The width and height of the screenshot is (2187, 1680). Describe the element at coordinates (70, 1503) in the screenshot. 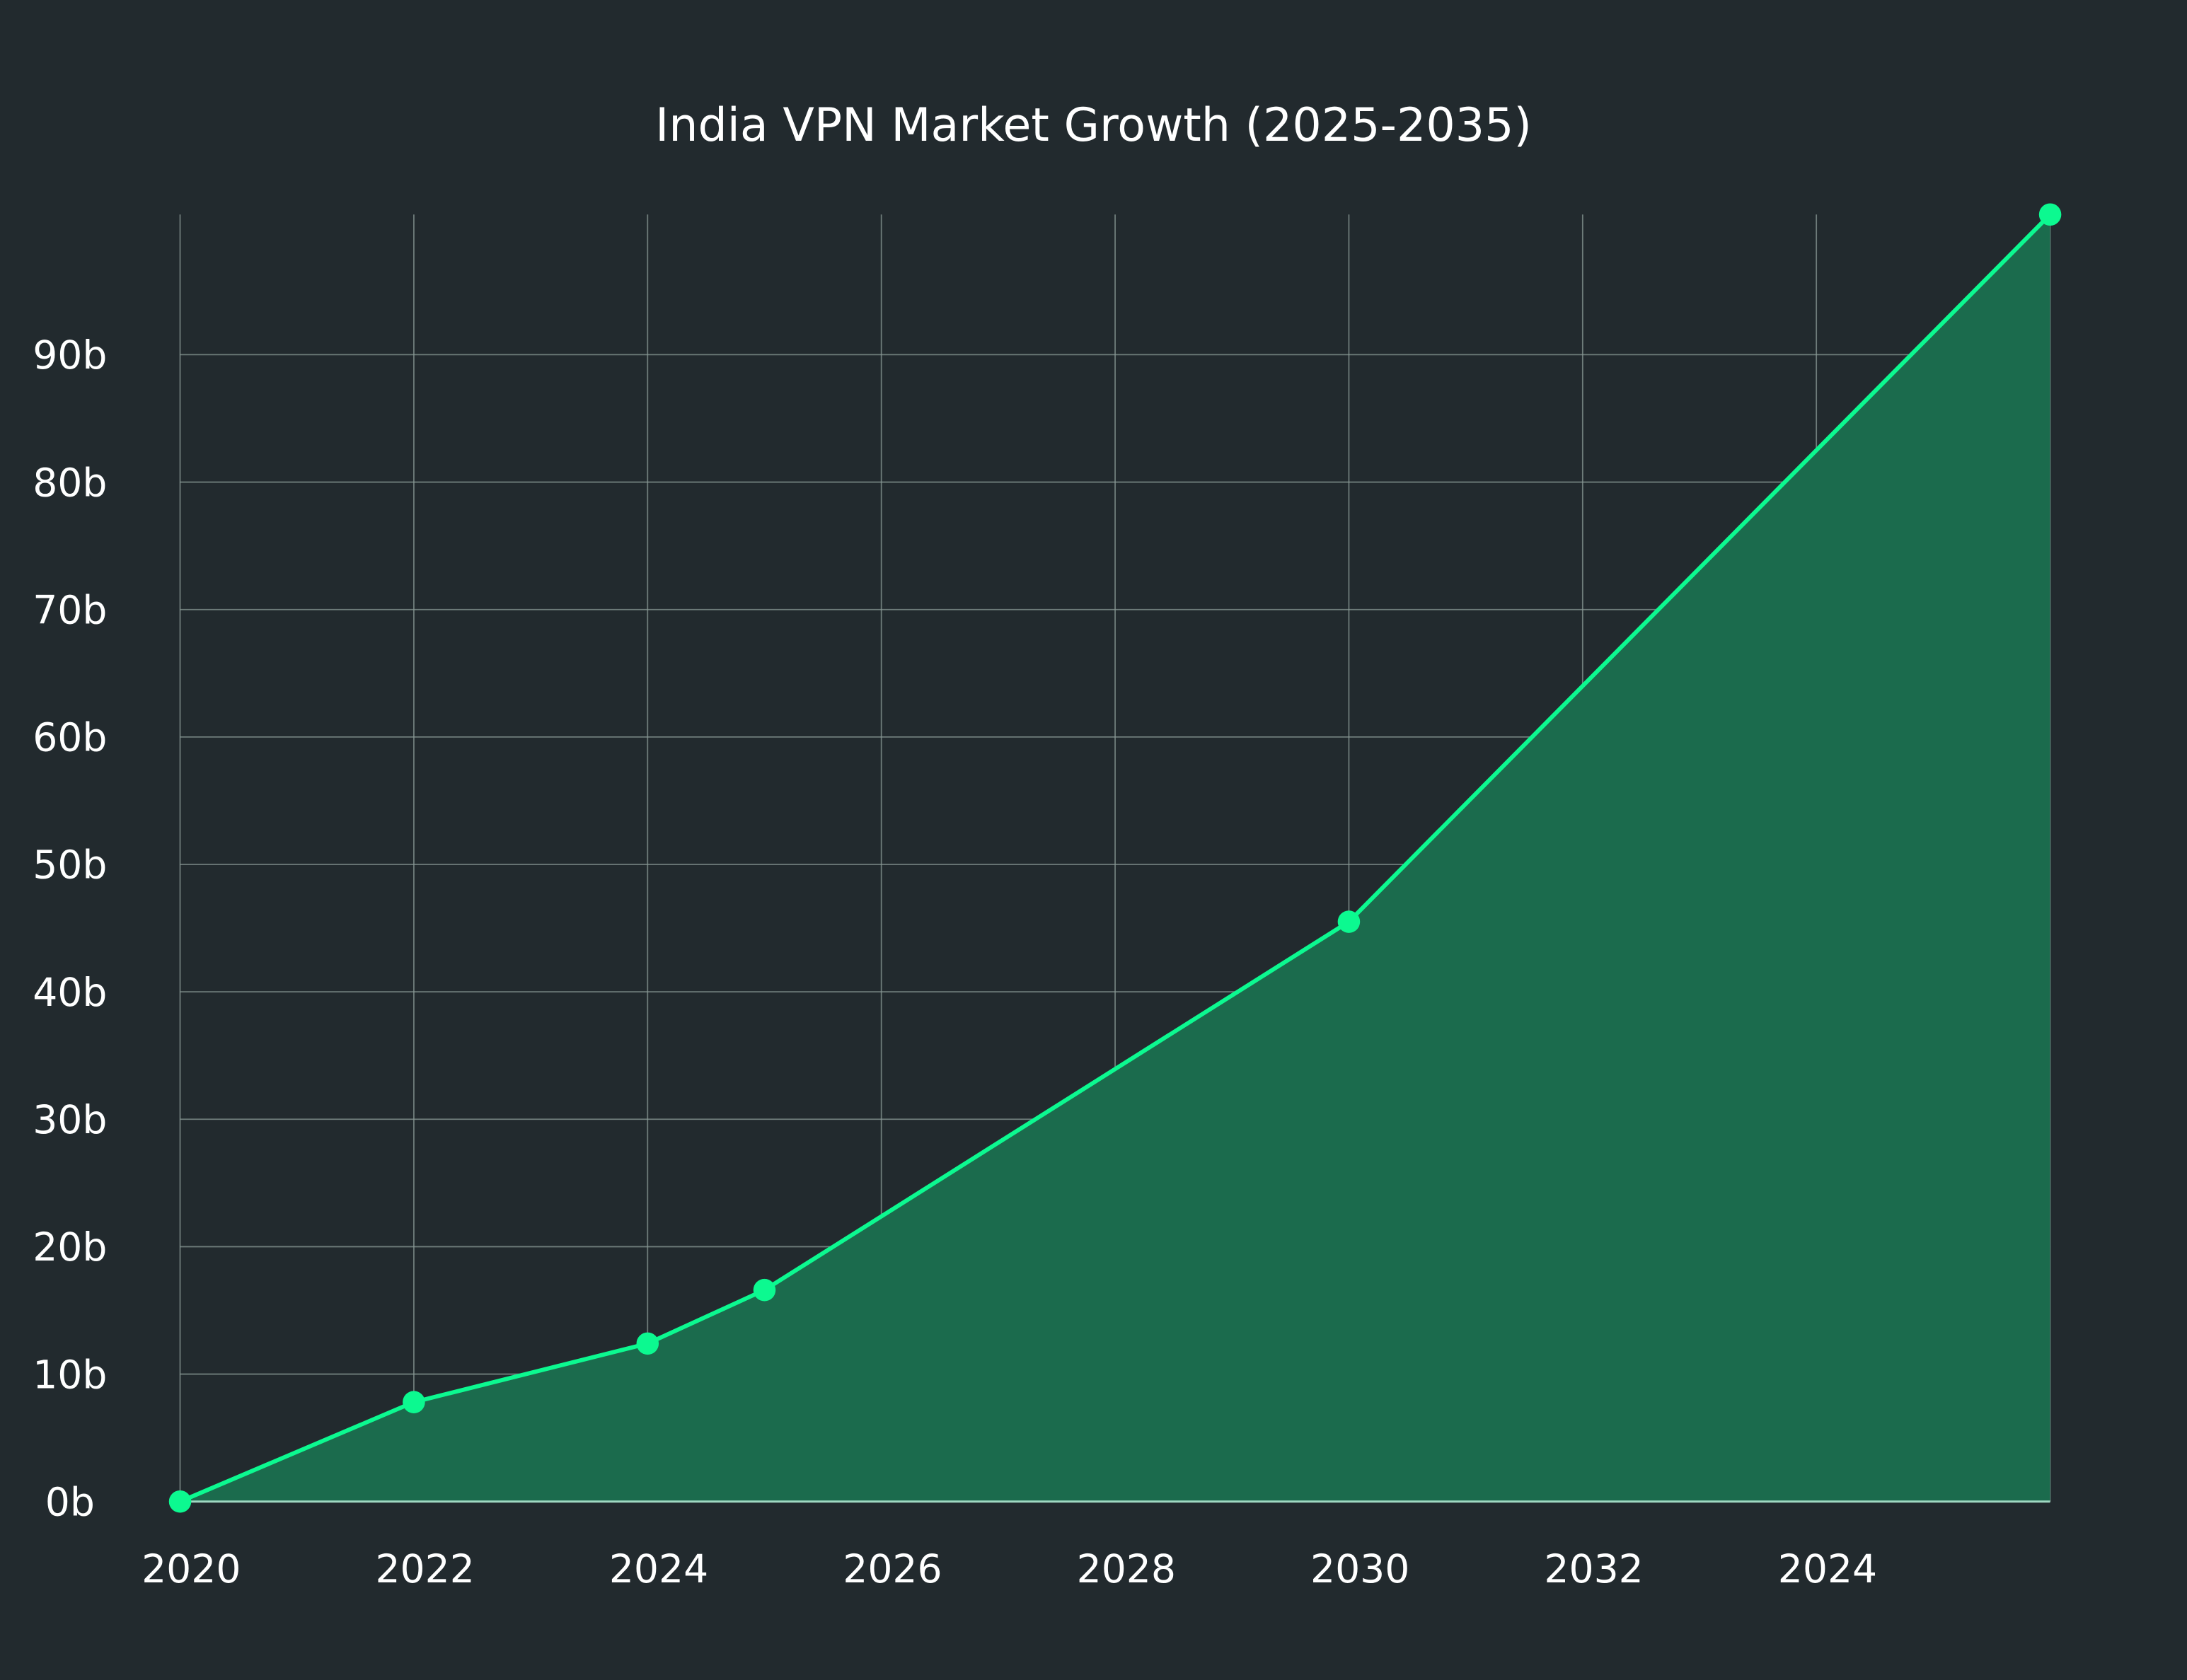

I see `y-tick-label: 0b` at that location.